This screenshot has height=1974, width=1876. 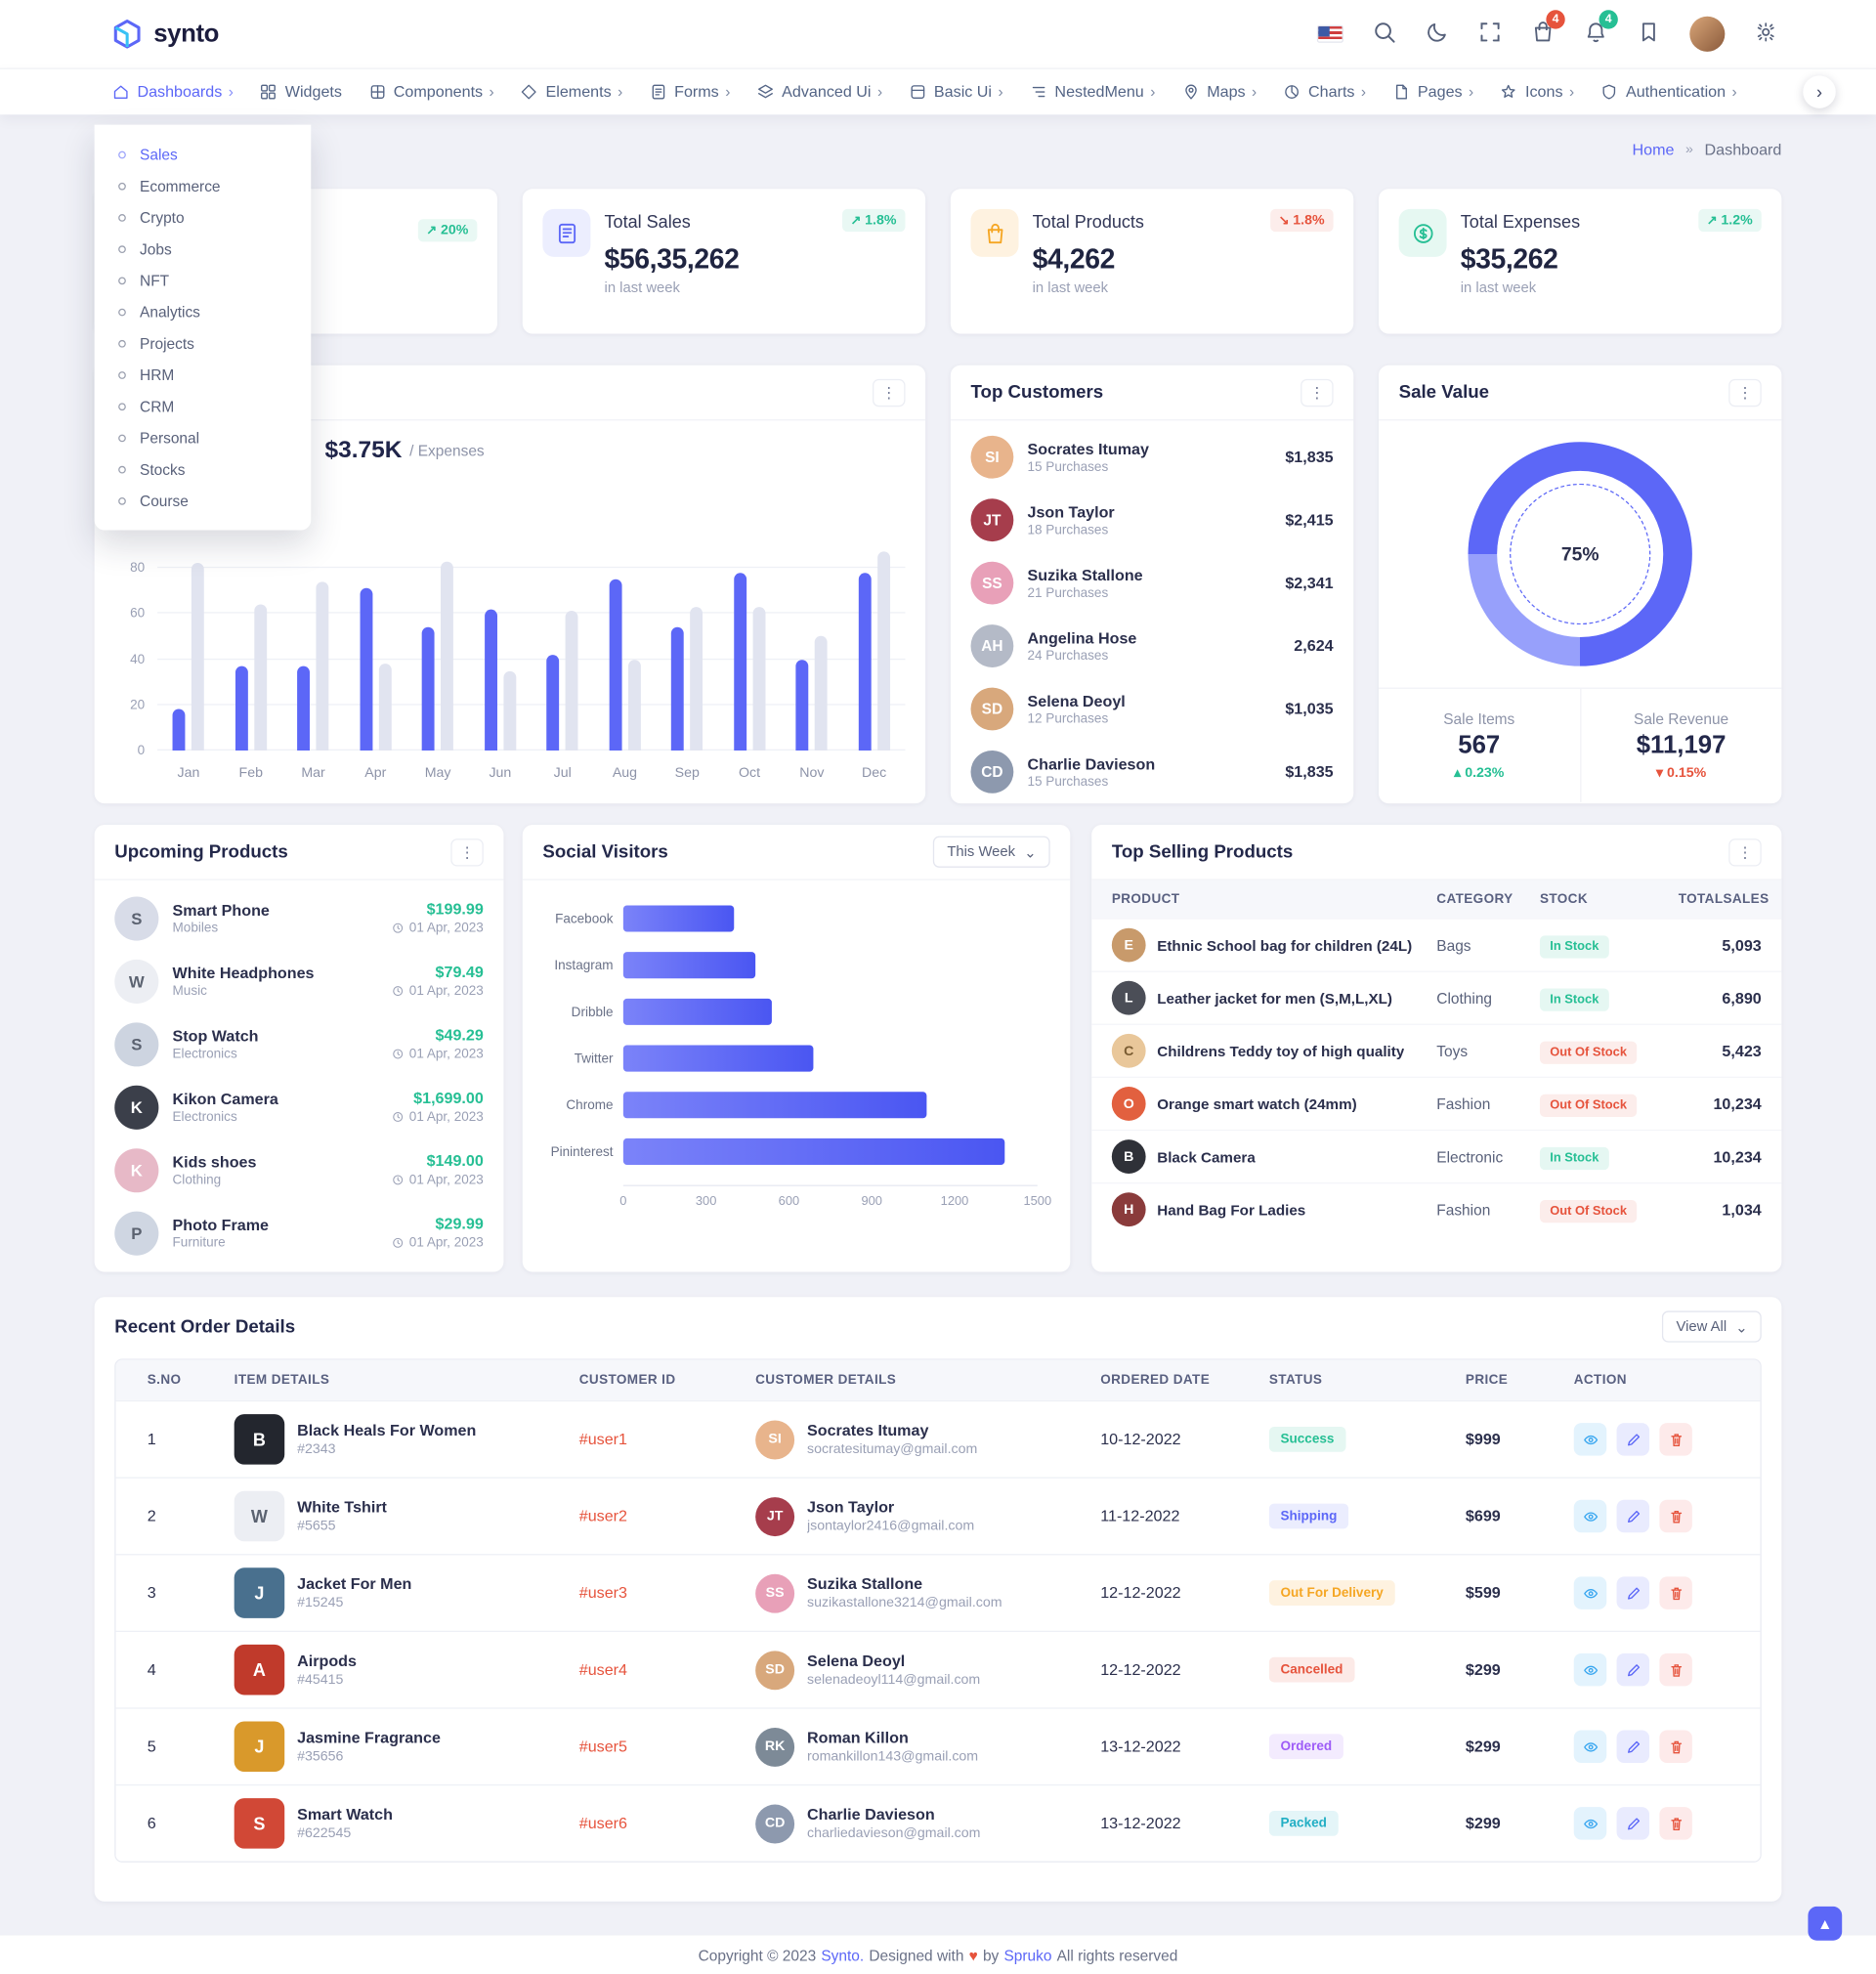 I want to click on dropdown-menu-item: Sales, so click(x=204, y=154).